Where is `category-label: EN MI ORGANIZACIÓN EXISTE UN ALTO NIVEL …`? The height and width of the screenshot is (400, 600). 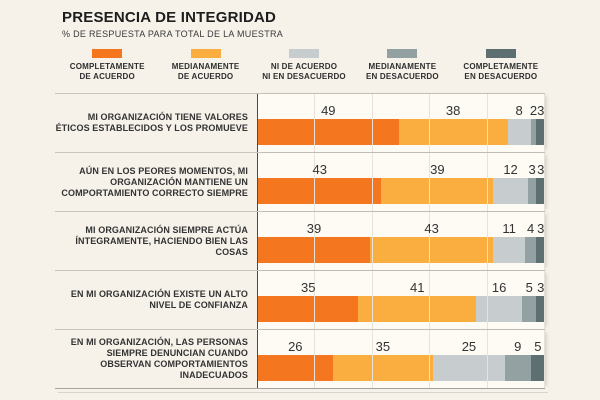 category-label: EN MI ORGANIZACIÓN EXISTE UN ALTO NIVEL … is located at coordinates (159, 299).